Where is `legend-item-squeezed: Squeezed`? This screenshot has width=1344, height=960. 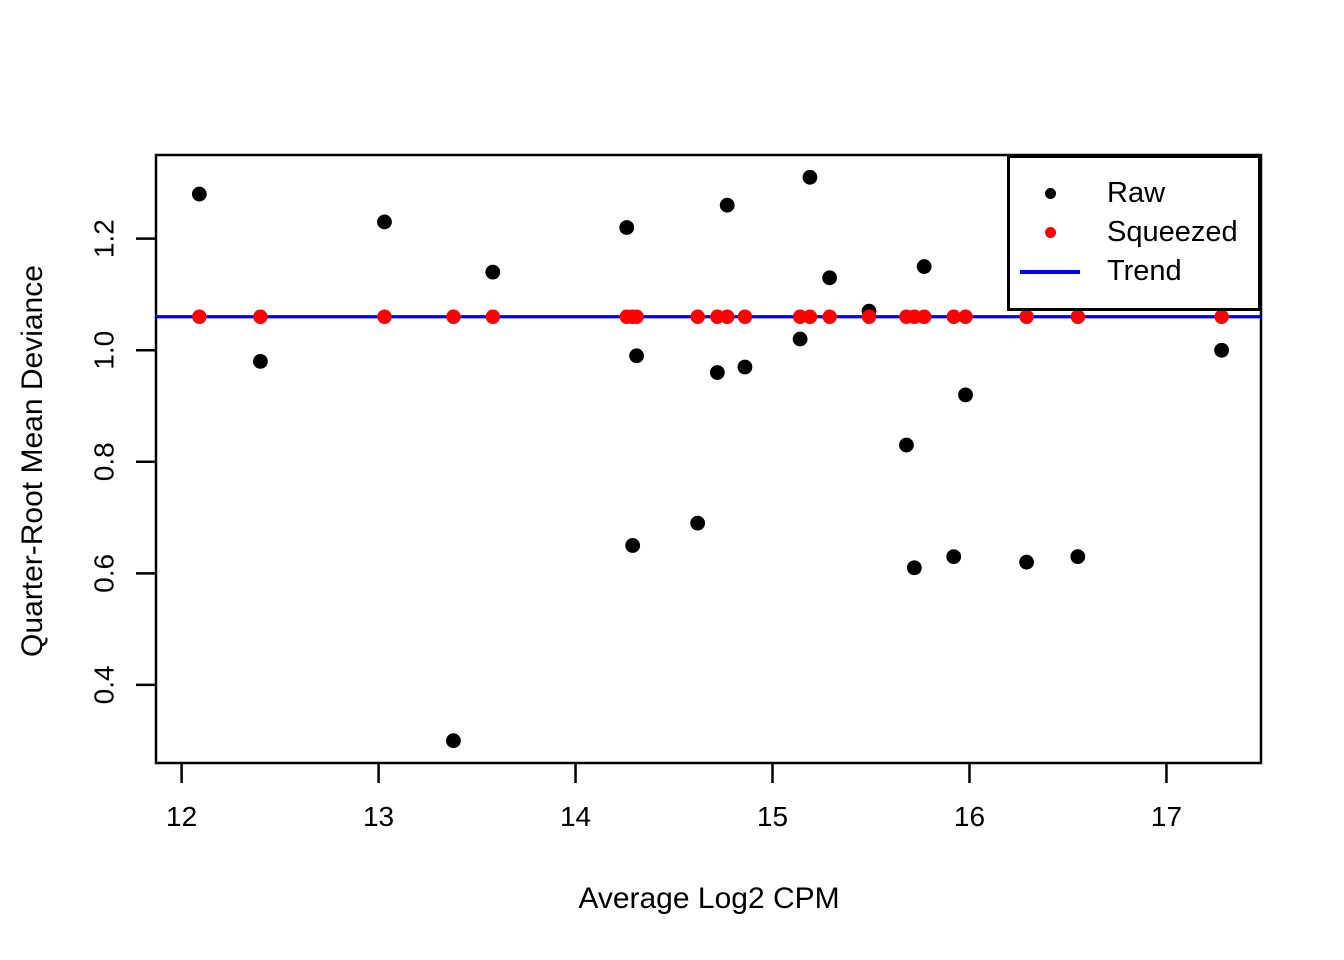
legend-item-squeezed: Squeezed is located at coordinates (1134, 232).